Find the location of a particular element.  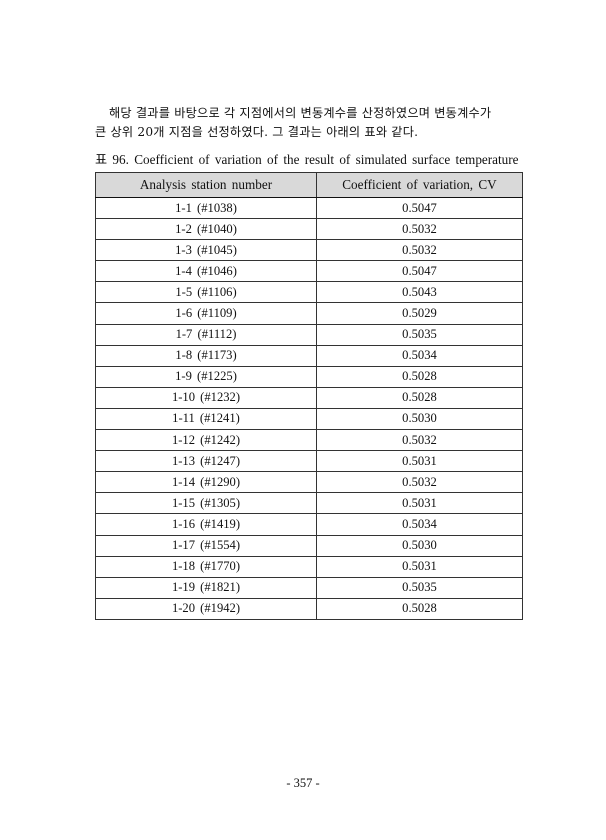

cv-cell: 0.5029 is located at coordinates (419, 313).